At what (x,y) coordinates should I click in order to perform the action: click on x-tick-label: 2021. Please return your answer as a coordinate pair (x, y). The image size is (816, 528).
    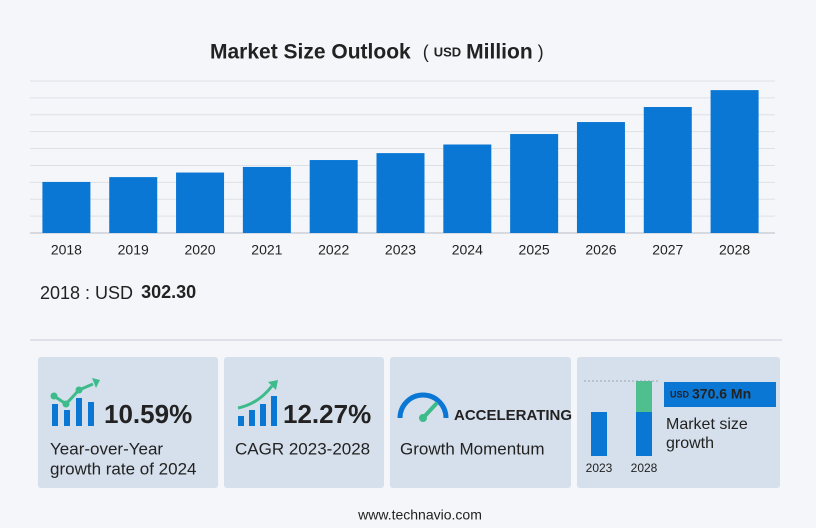
    Looking at the image, I should click on (266, 250).